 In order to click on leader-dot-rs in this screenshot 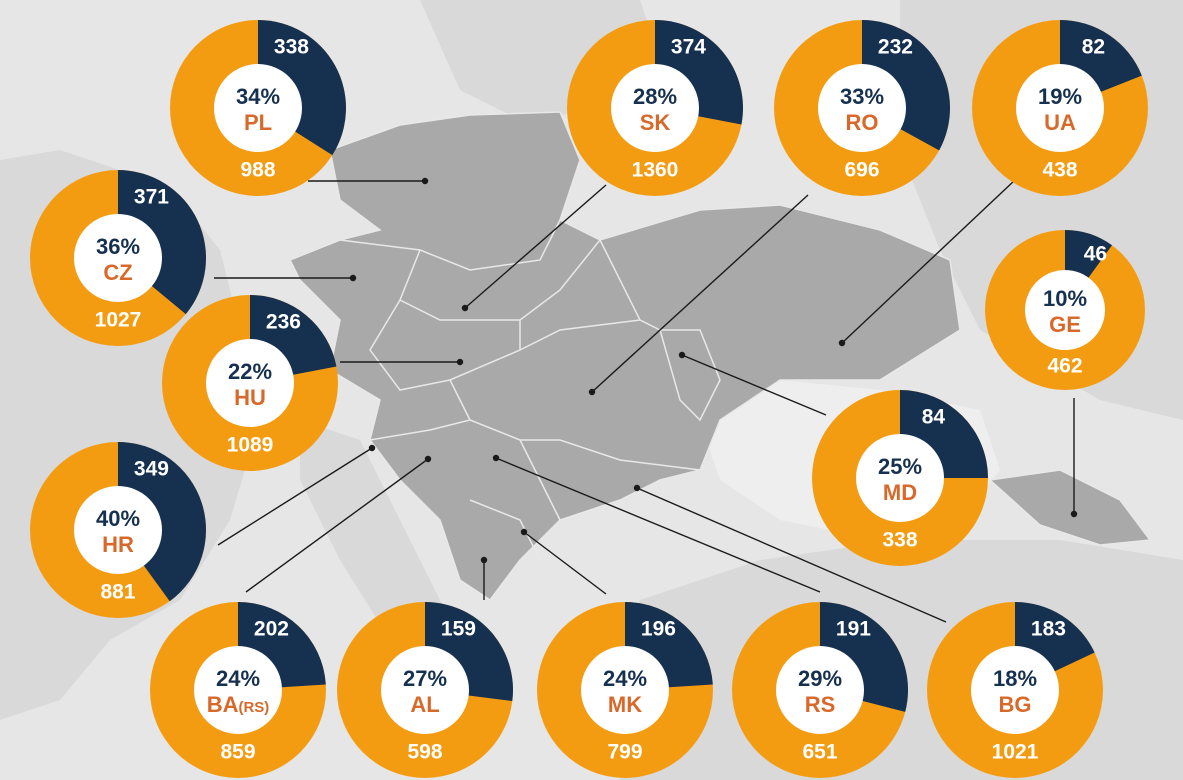, I will do `click(496, 458)`.